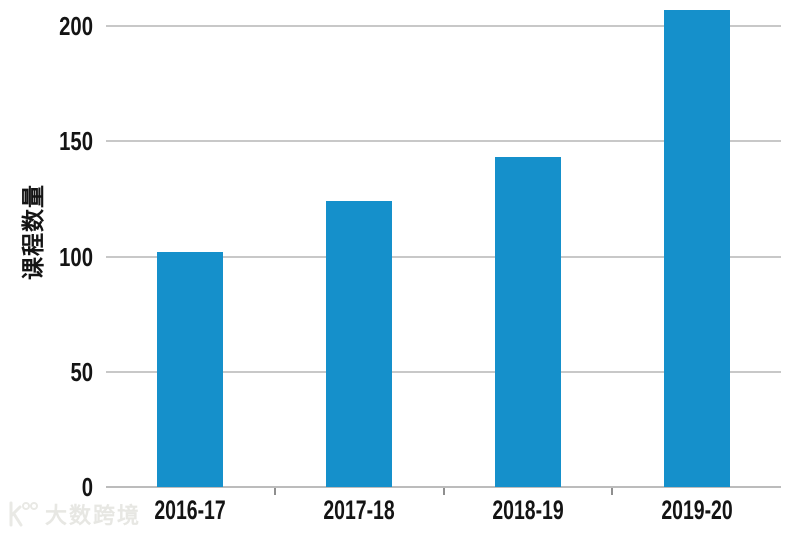 Image resolution: width=800 pixels, height=534 pixels. Describe the element at coordinates (528, 510) in the screenshot. I see `x-tick-label-2018-19: 2018-19` at that location.